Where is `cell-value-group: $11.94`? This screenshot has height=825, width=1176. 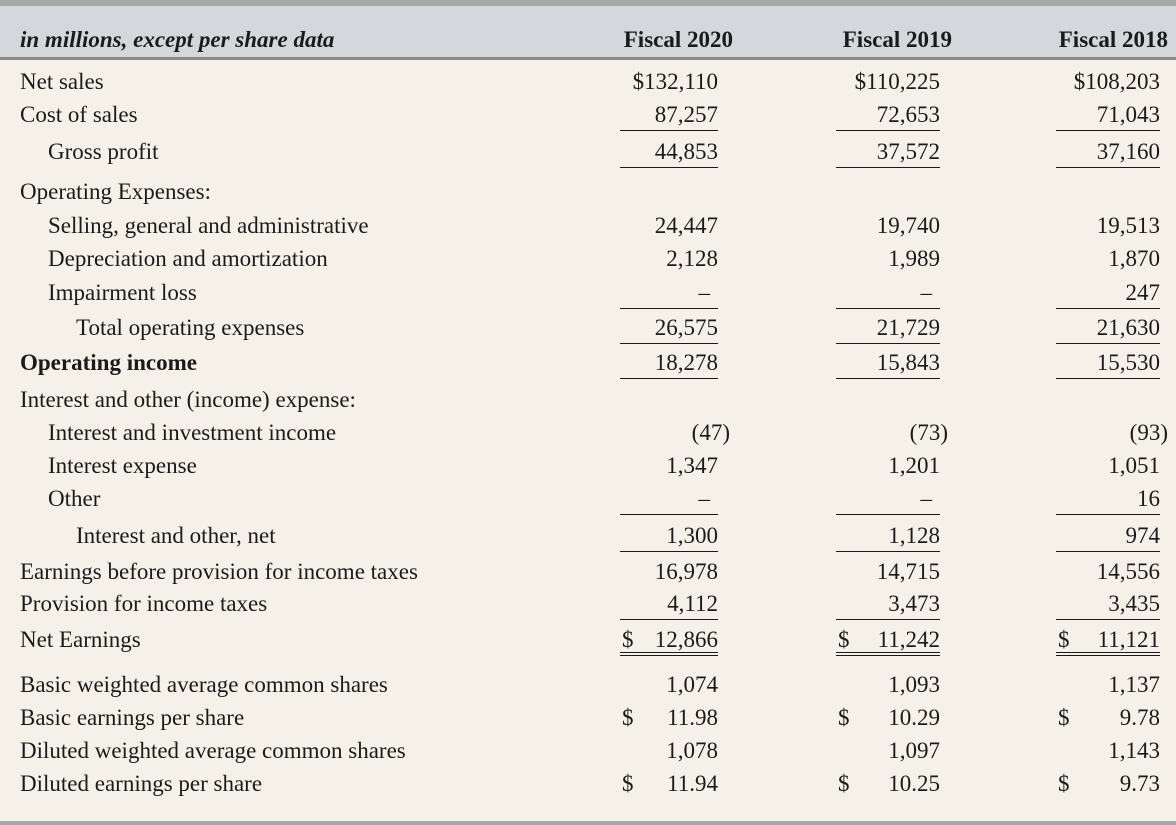
cell-value-group: $11.94 is located at coordinates (669, 784).